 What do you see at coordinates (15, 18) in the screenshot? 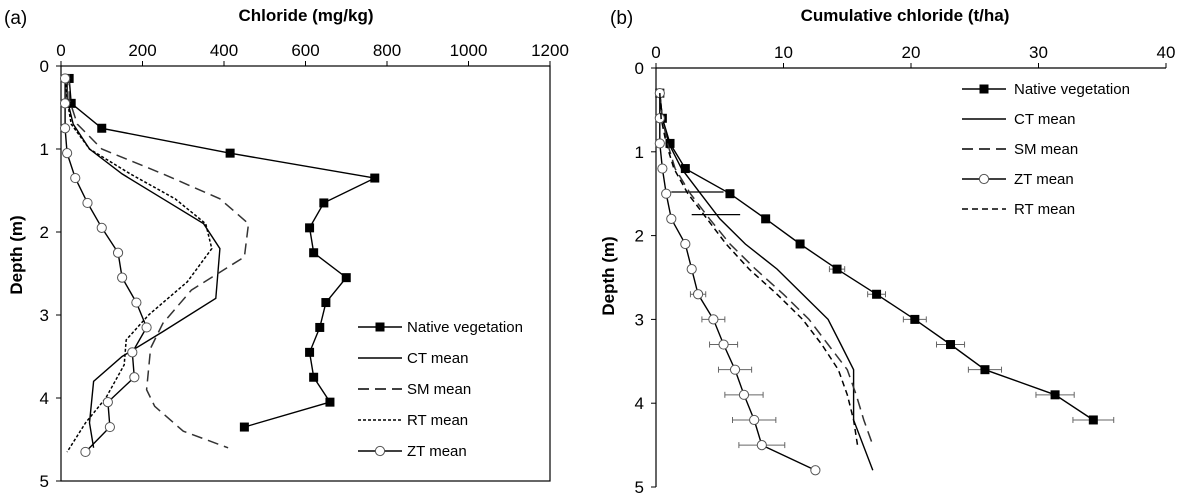
I see `panel-a-label: (a)` at bounding box center [15, 18].